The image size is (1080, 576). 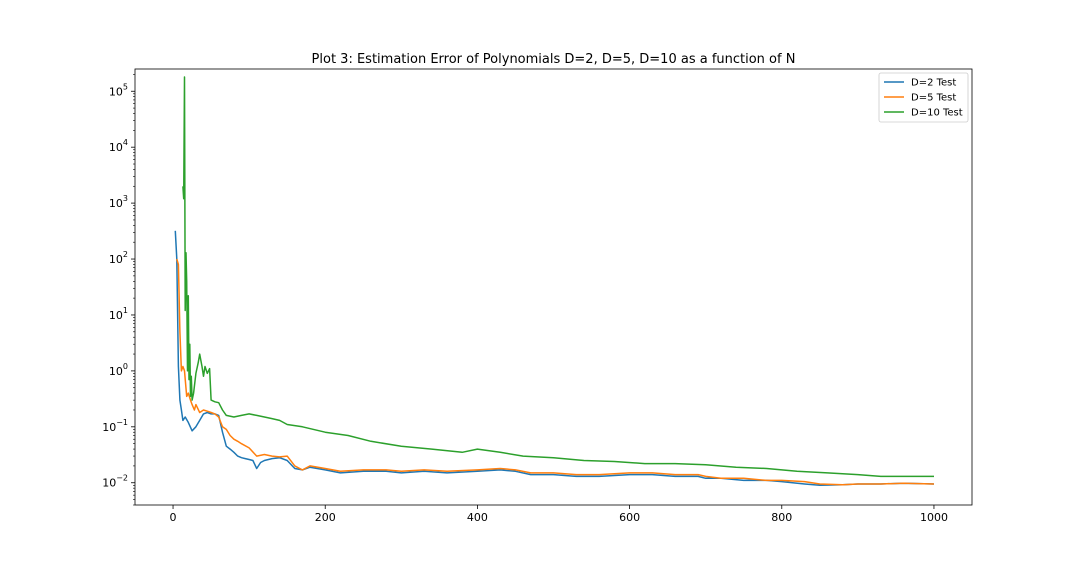 I want to click on y-tick-label: 10⁴, so click(x=118, y=146).